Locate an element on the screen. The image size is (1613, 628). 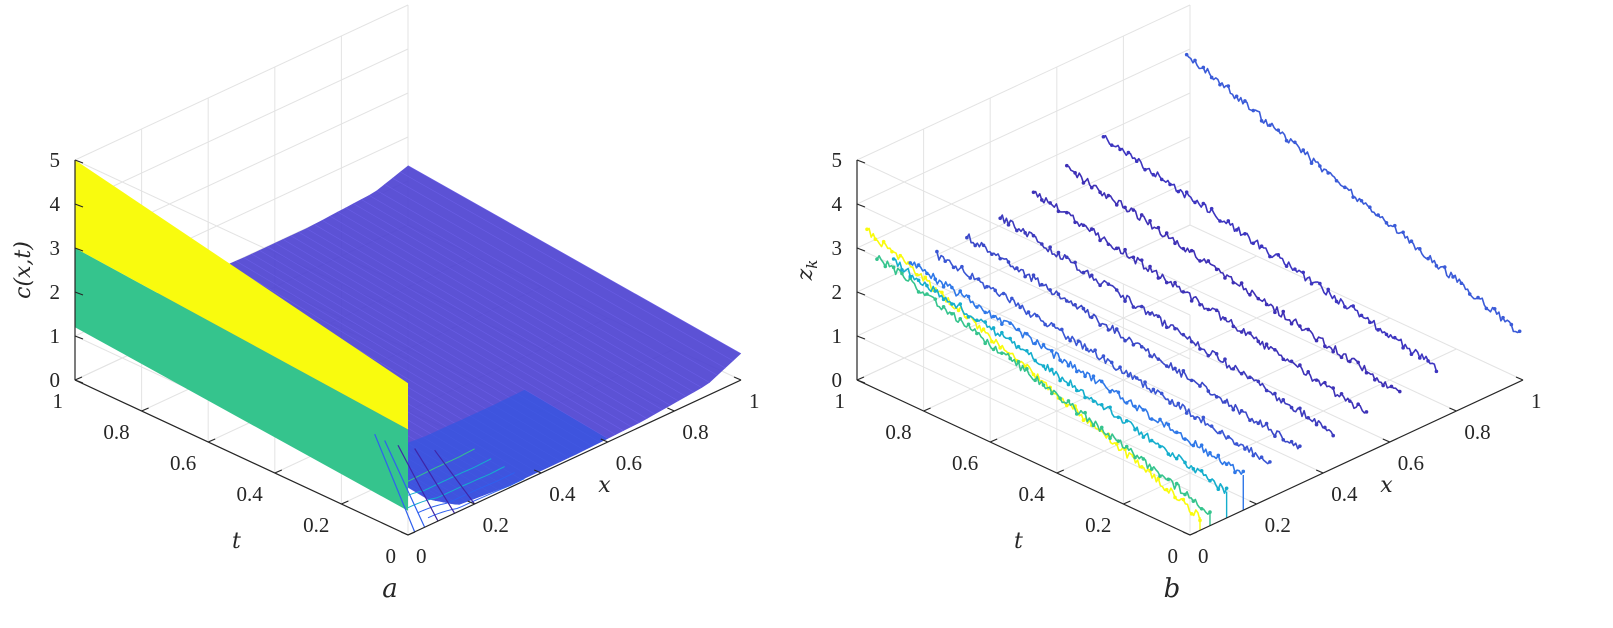
z-tick-label: 0 is located at coordinates (837, 380).